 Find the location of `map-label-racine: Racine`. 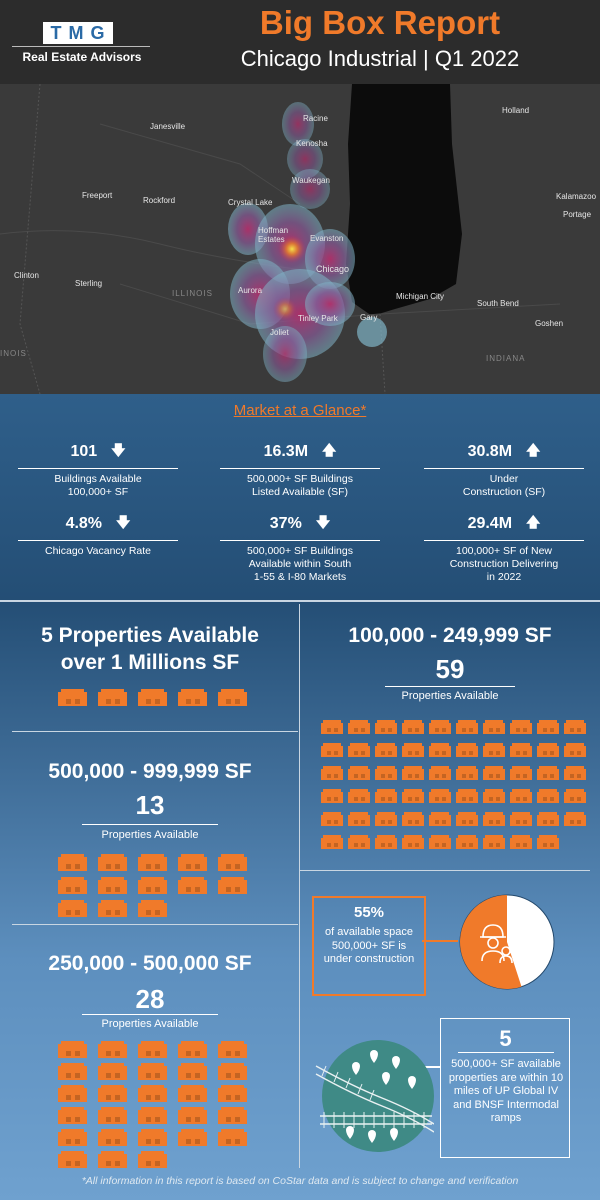

map-label-racine: Racine is located at coordinates (315, 118).